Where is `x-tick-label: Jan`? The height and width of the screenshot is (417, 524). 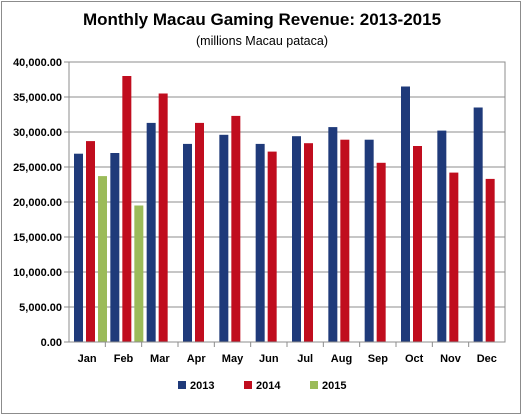
x-tick-label: Jan is located at coordinates (87, 359).